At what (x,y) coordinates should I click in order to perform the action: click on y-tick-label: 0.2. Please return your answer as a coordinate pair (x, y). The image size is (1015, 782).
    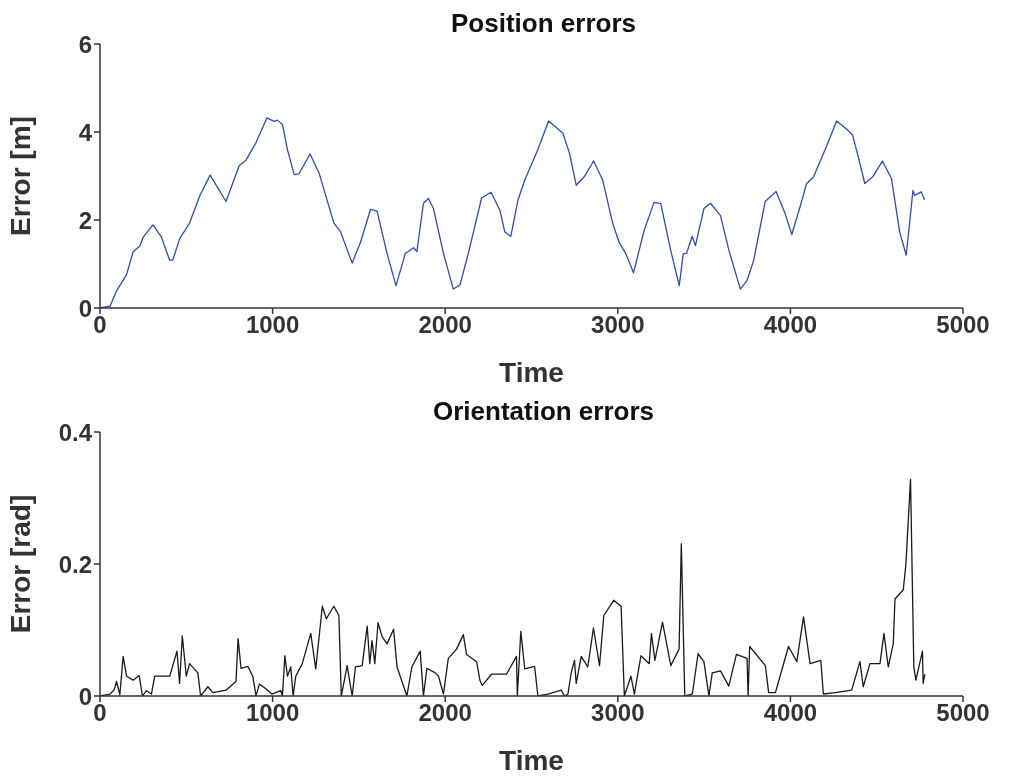
    Looking at the image, I should click on (75, 564).